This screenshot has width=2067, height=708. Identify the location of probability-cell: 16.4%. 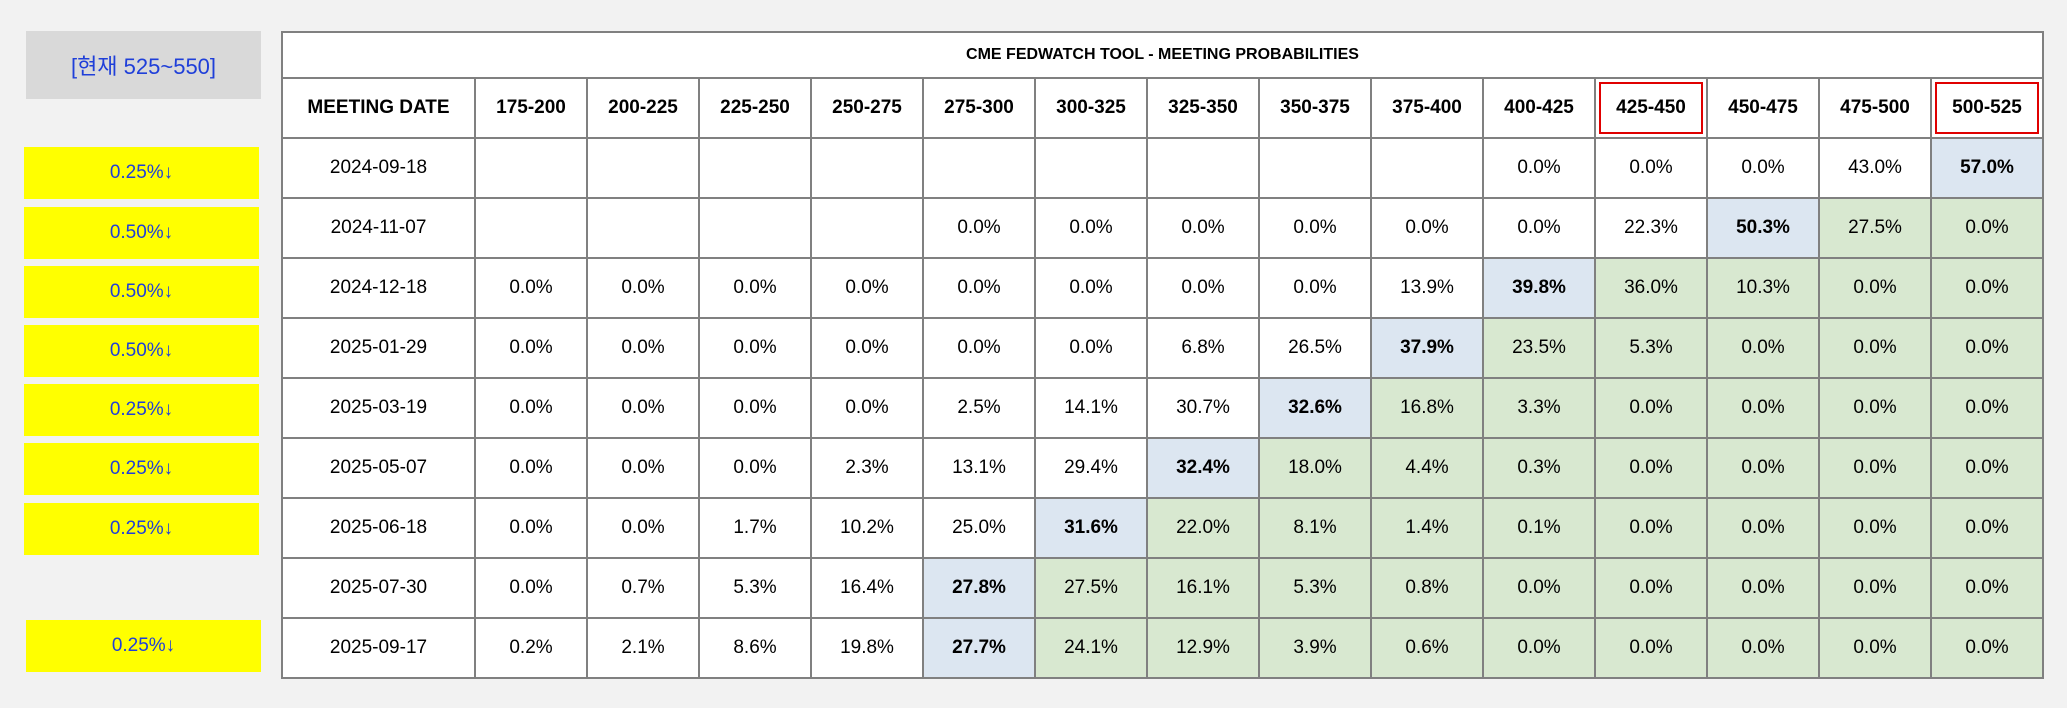
(867, 588).